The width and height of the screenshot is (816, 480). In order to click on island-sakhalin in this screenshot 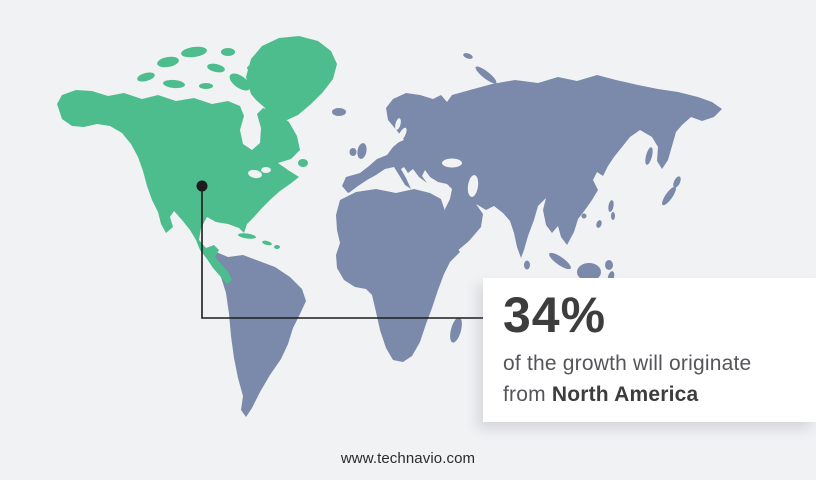, I will do `click(649, 156)`.